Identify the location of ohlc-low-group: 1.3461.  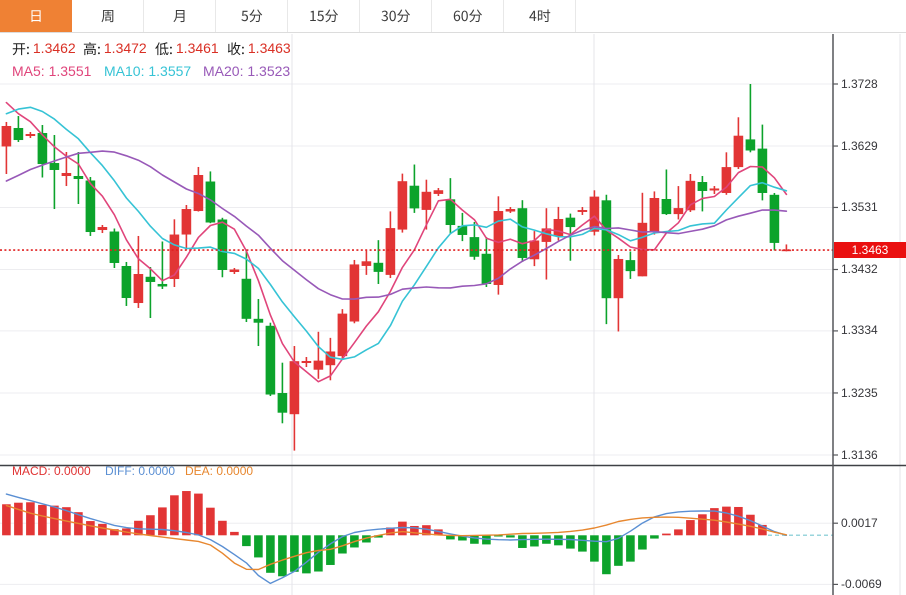
(187, 48).